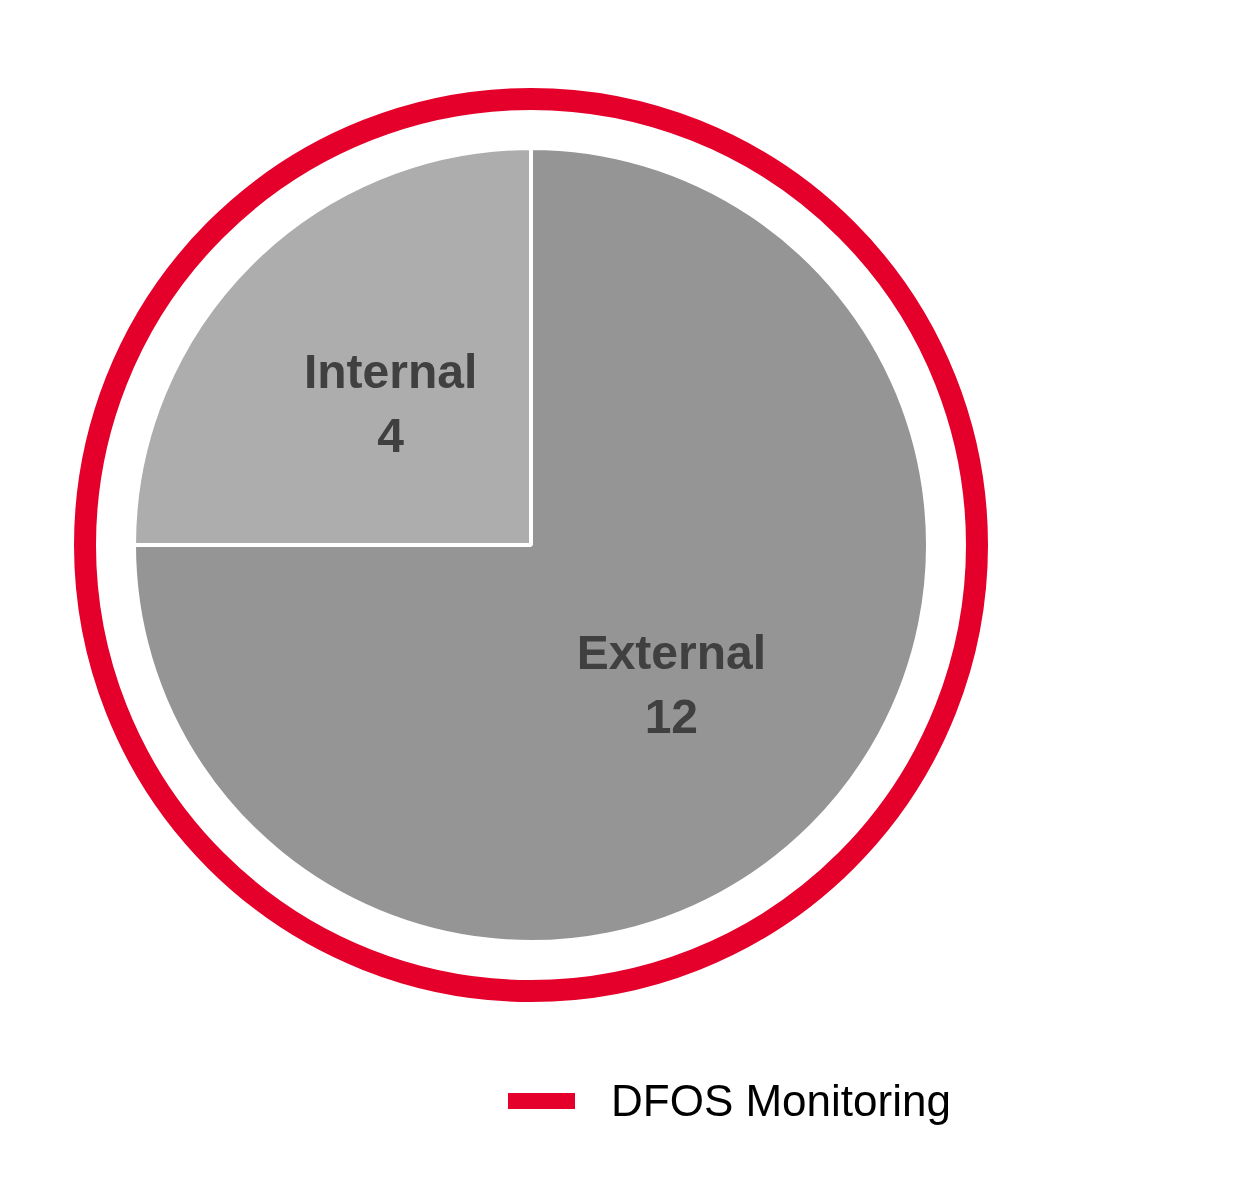 Image resolution: width=1254 pixels, height=1196 pixels. What do you see at coordinates (391, 435) in the screenshot?
I see `data-label: 4` at bounding box center [391, 435].